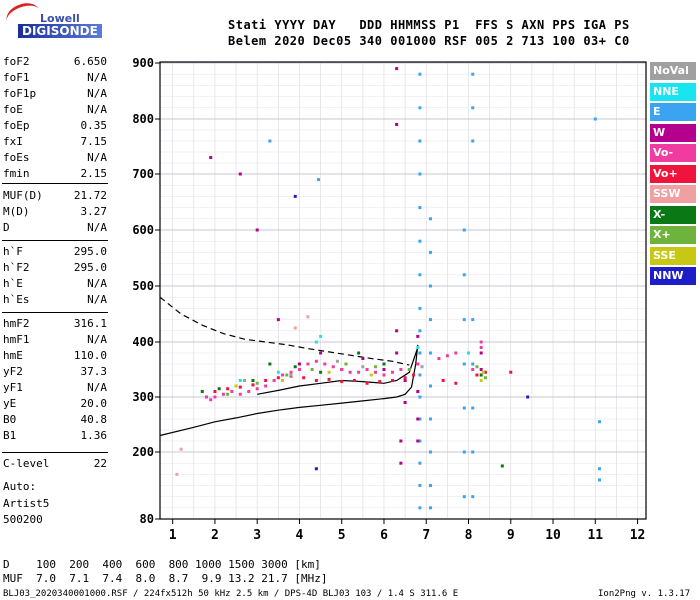  What do you see at coordinates (13, 251) in the screenshot?
I see `param-label: h`F` at bounding box center [13, 251].